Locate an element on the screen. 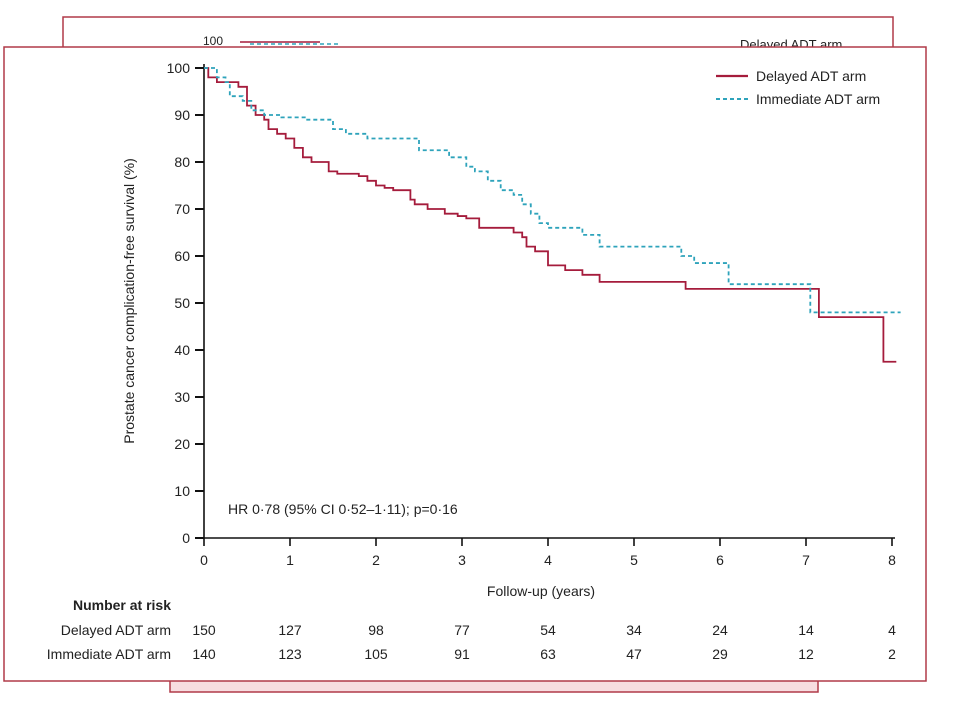  risk-value: 47 is located at coordinates (634, 654).